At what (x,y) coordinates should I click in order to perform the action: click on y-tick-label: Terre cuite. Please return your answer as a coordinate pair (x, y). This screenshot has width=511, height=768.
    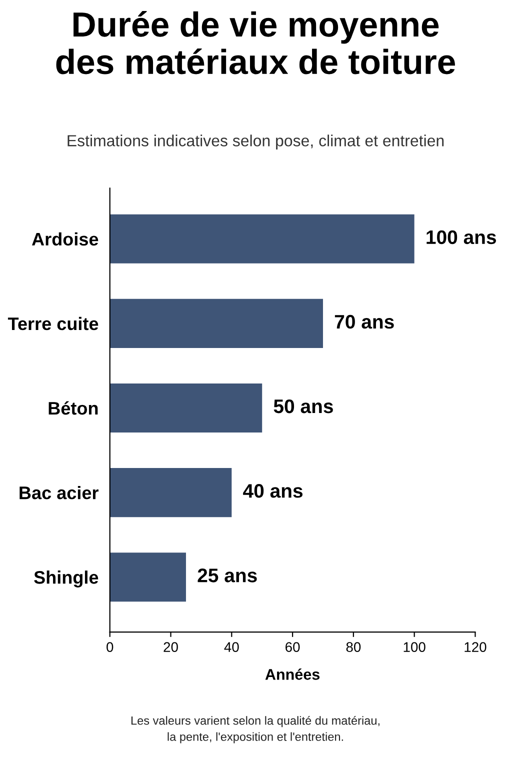
    Looking at the image, I should click on (53, 323).